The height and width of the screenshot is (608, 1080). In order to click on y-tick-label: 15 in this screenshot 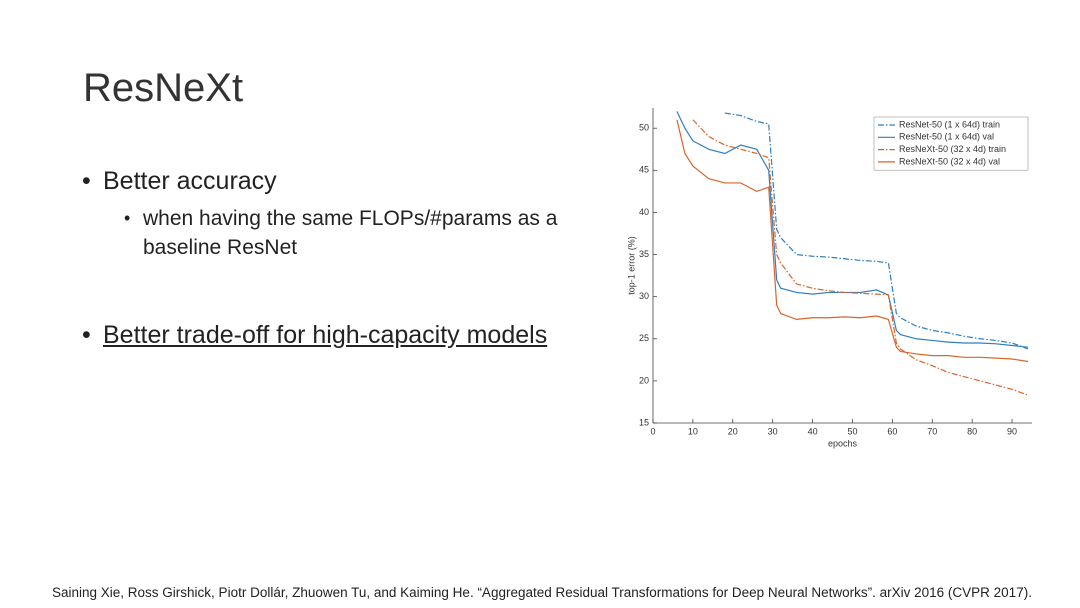, I will do `click(644, 422)`.